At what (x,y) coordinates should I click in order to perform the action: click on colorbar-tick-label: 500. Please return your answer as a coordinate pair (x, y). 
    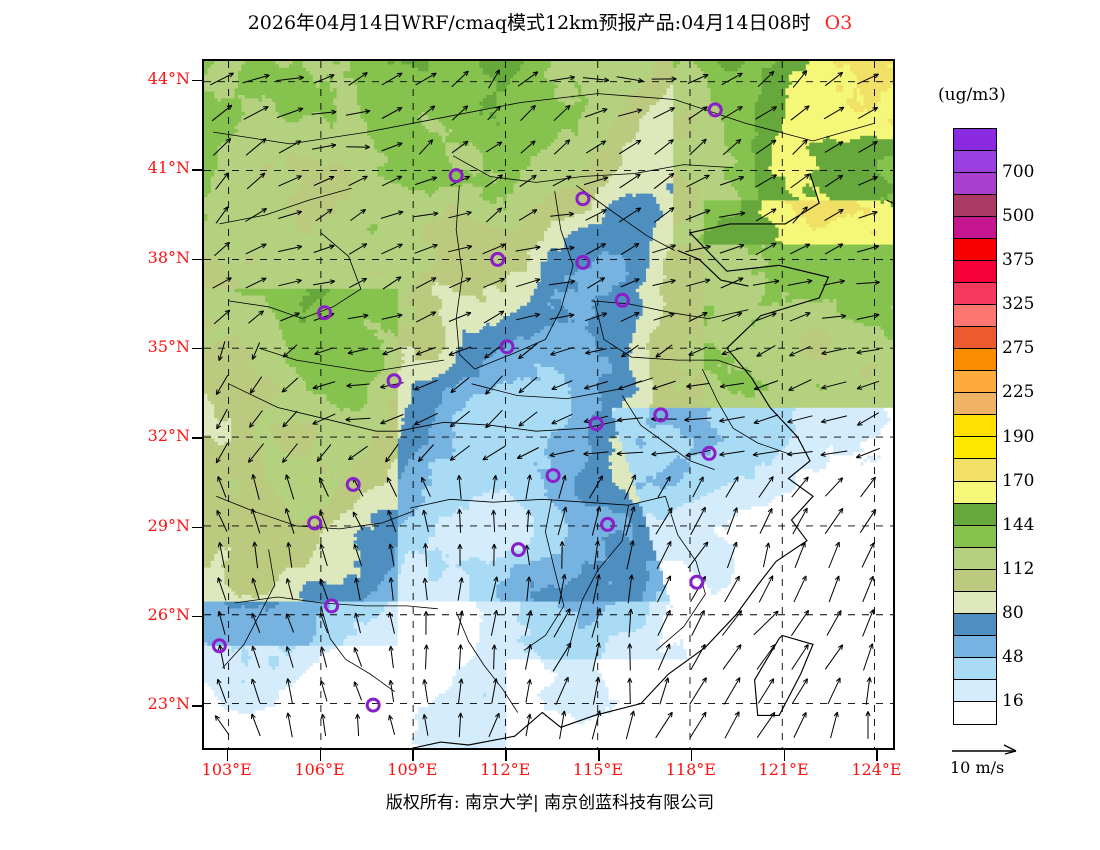
    Looking at the image, I should click on (1018, 216).